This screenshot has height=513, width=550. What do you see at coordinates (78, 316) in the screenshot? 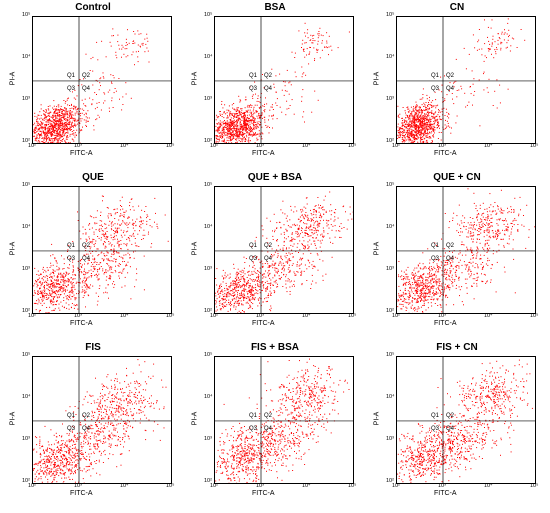
I see `x-tick-label: 10³` at bounding box center [78, 316].